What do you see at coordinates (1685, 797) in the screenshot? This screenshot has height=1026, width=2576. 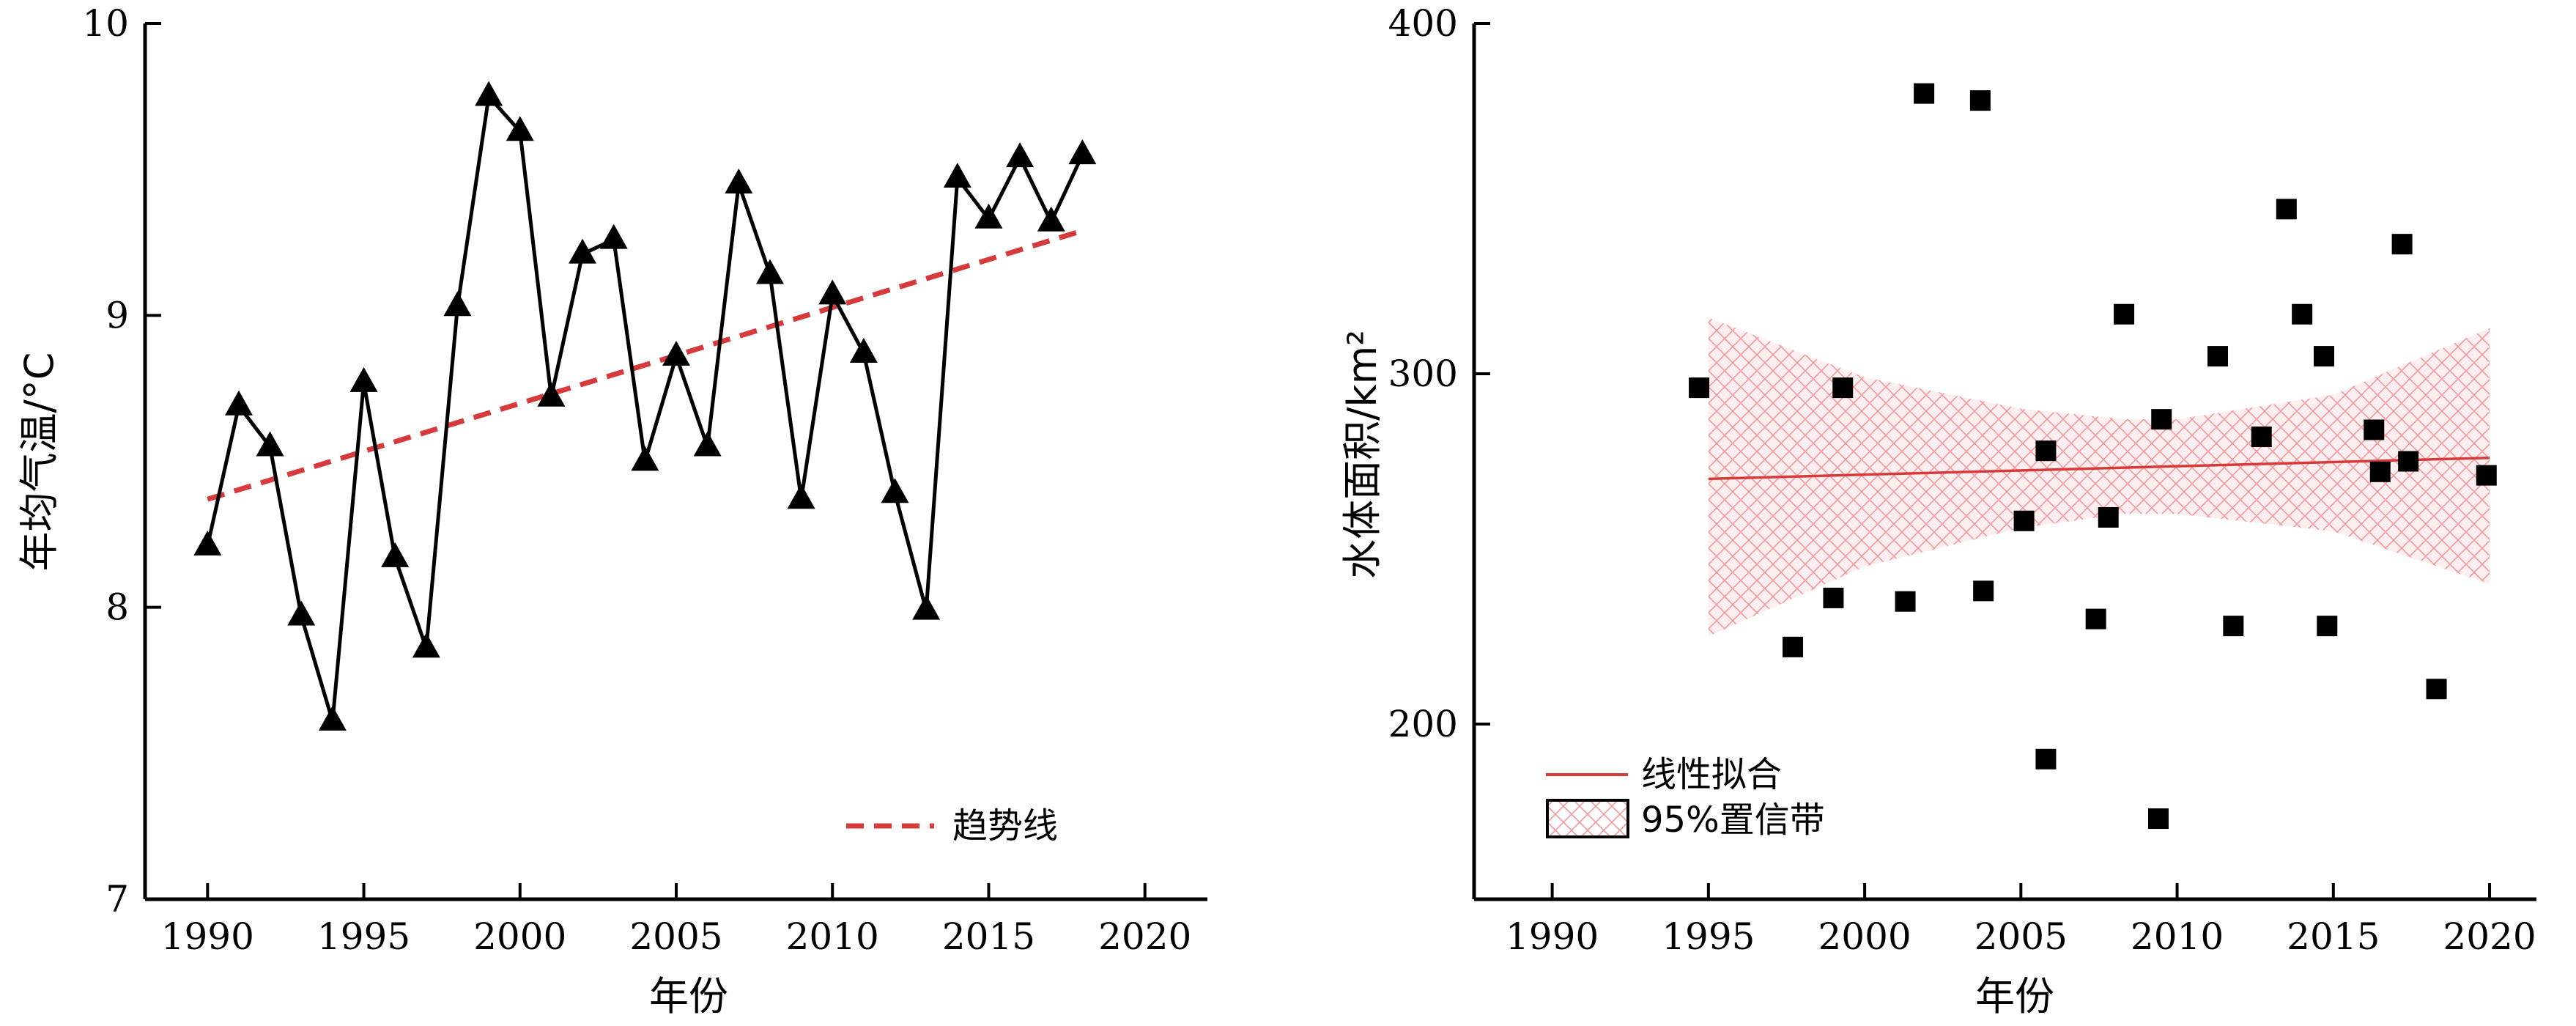 I see `legend-right: 线性拟合 95%置信带` at bounding box center [1685, 797].